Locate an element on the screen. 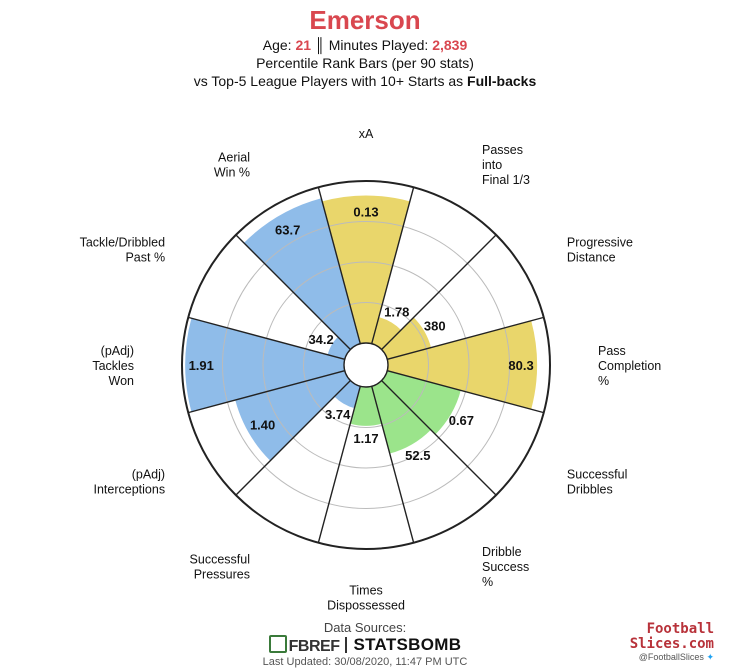 The width and height of the screenshot is (730, 669). brand-line-2: Slices.com is located at coordinates (671, 644).